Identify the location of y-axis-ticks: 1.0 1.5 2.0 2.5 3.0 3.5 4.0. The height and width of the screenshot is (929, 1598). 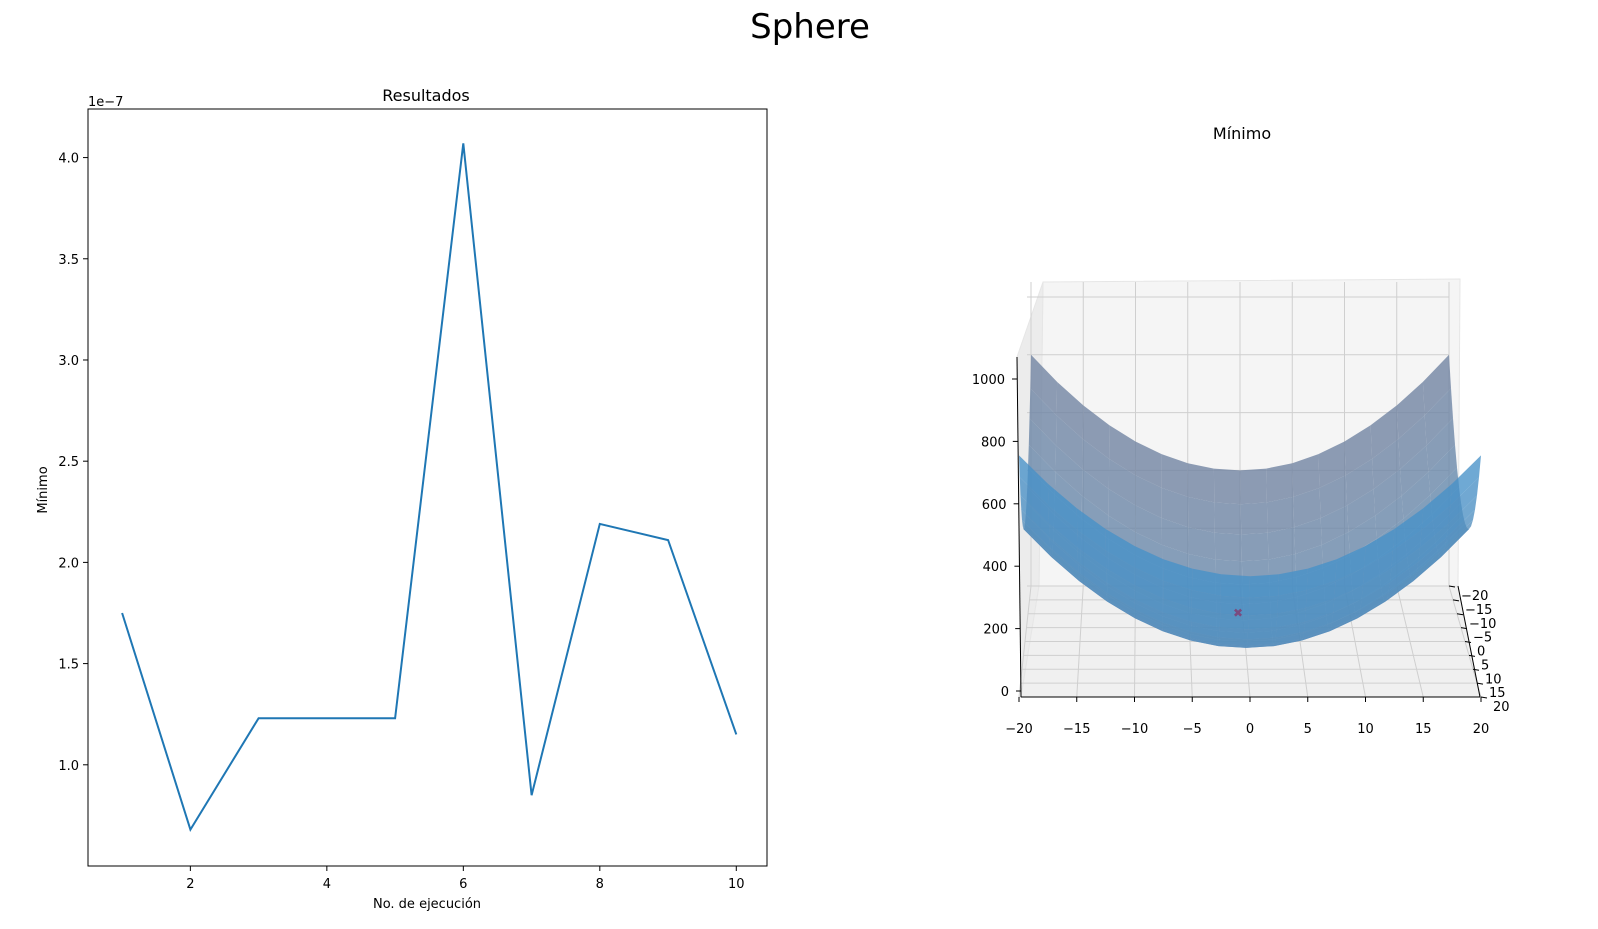
(73, 463).